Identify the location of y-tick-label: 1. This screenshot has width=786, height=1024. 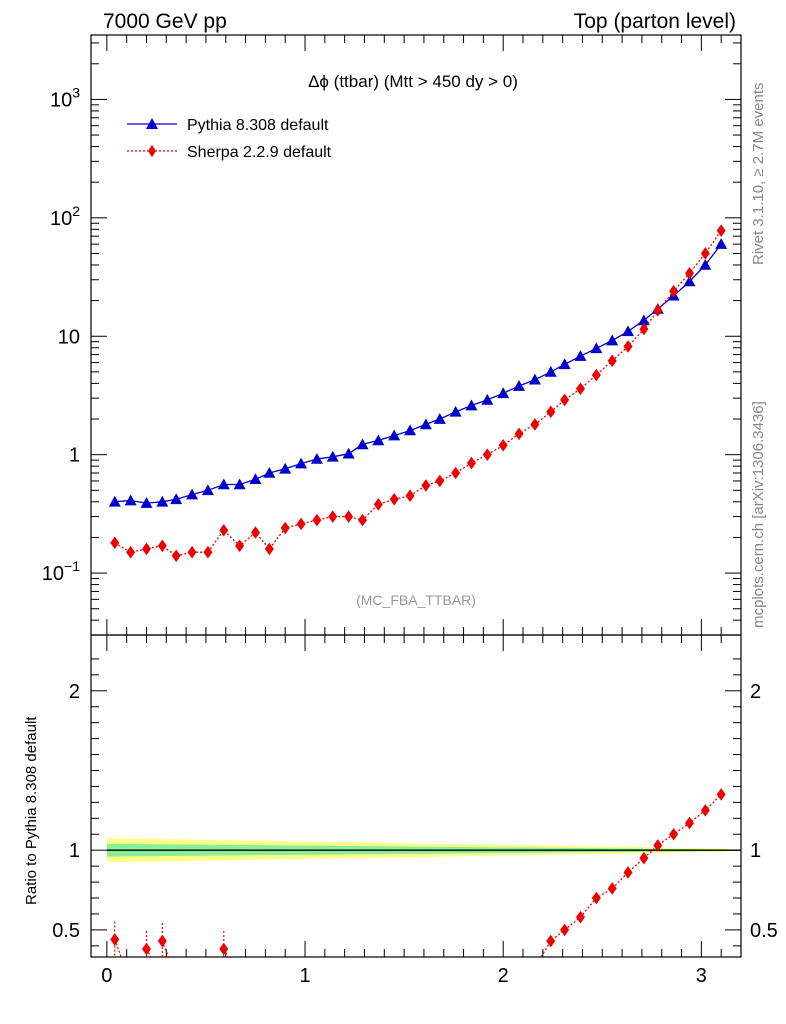
(74, 456).